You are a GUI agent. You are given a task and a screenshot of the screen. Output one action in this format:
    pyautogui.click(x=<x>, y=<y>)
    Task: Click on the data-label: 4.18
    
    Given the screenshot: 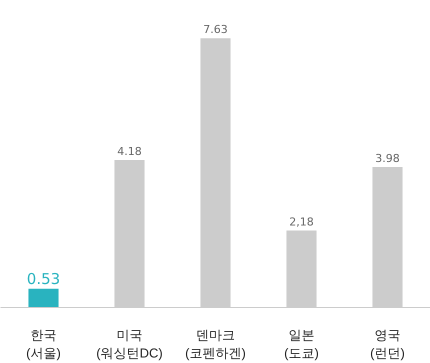 What is the action you would take?
    pyautogui.click(x=129, y=151)
    